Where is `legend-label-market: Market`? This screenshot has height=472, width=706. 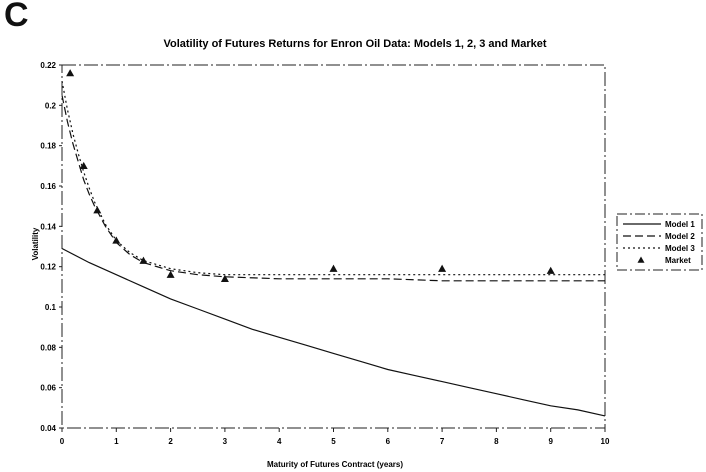
legend-label-market: Market is located at coordinates (678, 260).